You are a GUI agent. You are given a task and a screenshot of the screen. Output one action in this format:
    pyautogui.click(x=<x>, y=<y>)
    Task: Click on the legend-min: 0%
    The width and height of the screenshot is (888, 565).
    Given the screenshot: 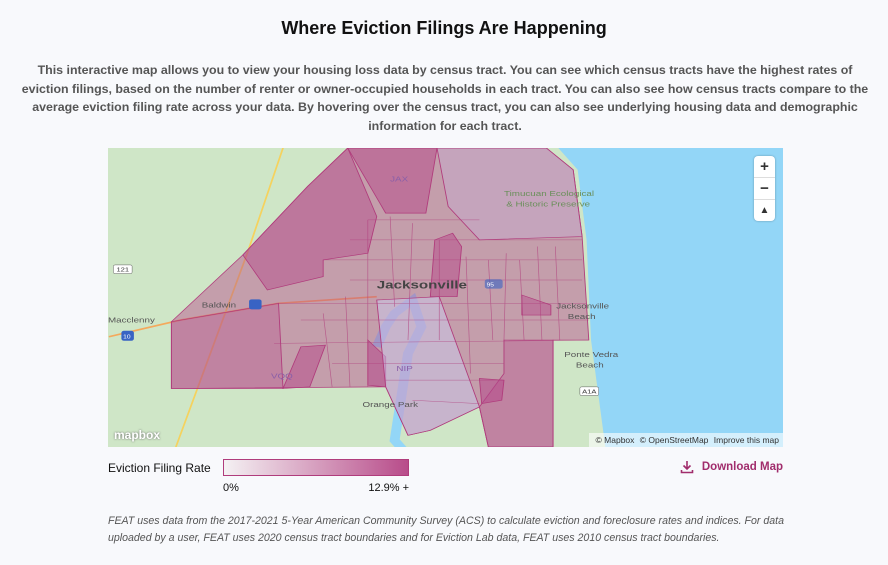 What is the action you would take?
    pyautogui.click(x=231, y=488)
    